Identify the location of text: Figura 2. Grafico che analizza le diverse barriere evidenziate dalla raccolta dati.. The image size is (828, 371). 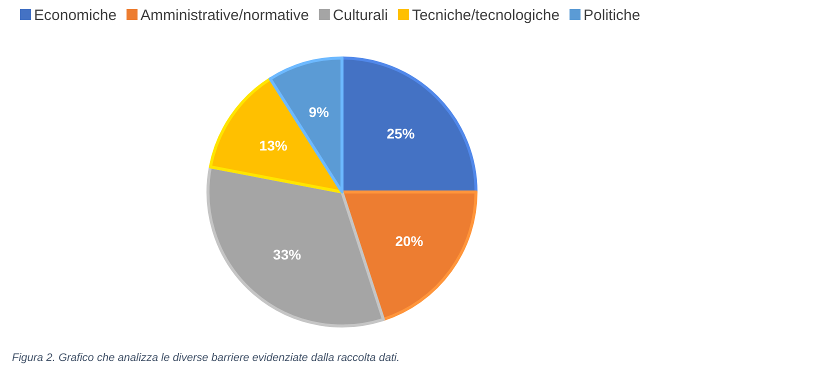
(206, 358).